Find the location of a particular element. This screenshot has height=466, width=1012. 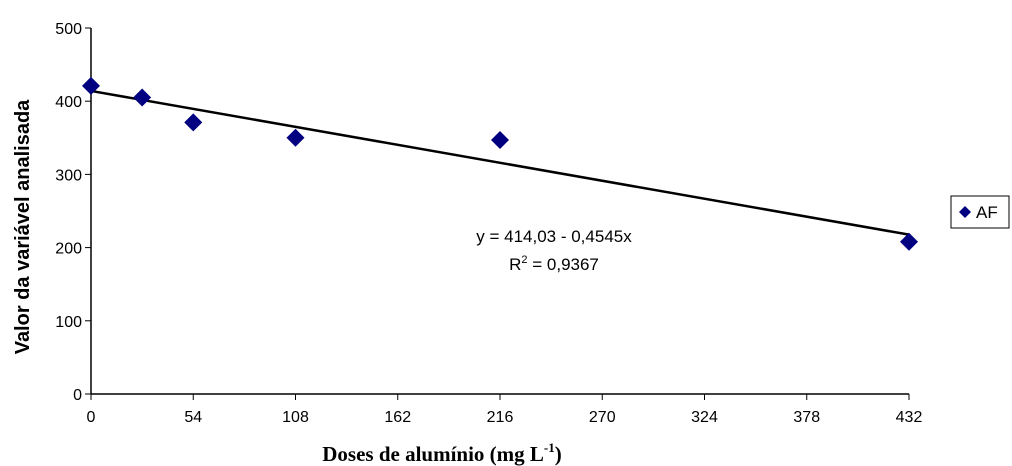

y-axis-label: Valor da variável analisada is located at coordinates (23, 226).